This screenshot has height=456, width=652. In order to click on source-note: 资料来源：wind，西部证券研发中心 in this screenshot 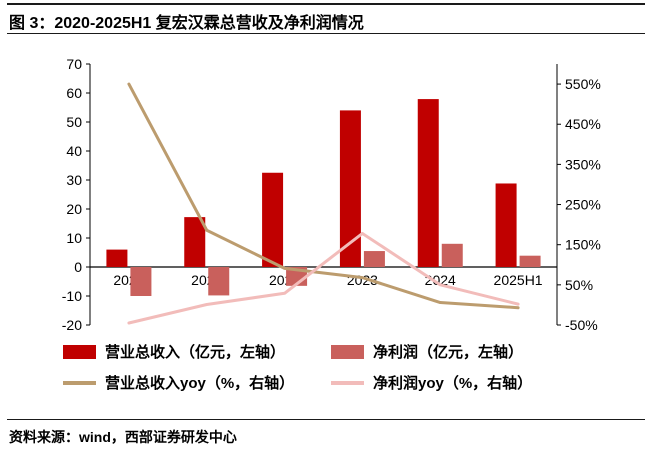, I will do `click(123, 437)`.